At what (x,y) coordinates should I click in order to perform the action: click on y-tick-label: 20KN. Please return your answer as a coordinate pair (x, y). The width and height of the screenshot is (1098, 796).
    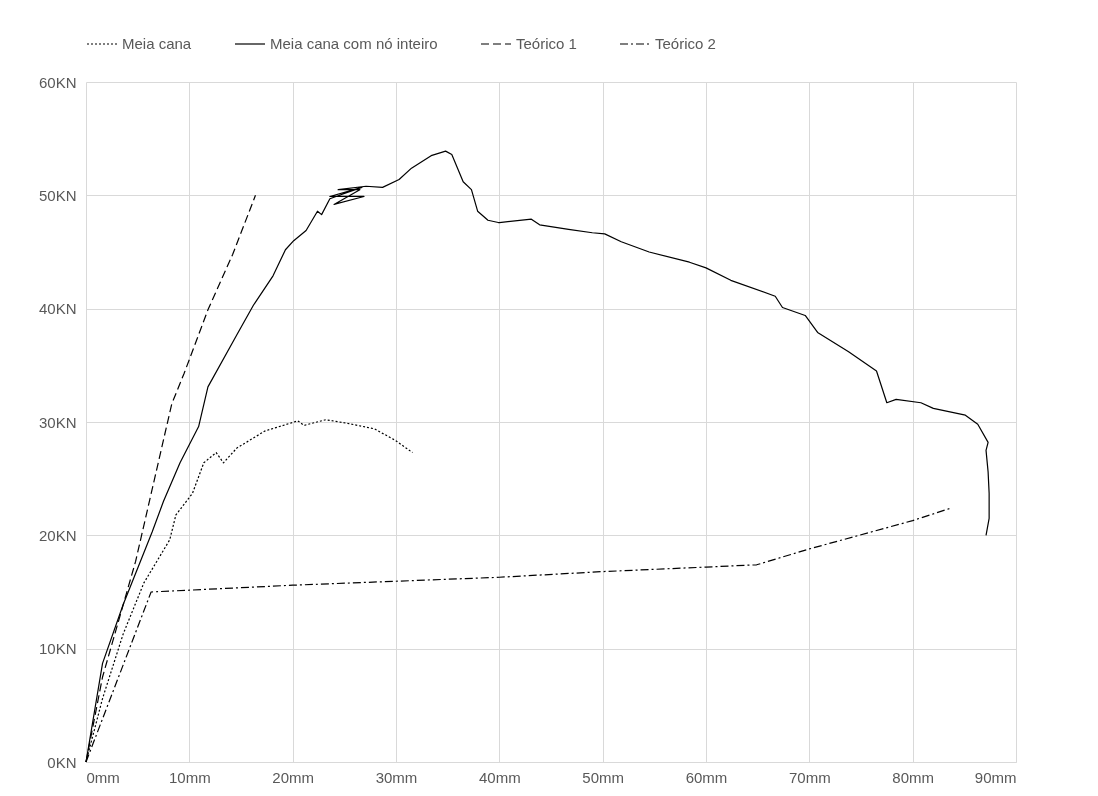
    Looking at the image, I should click on (57, 535).